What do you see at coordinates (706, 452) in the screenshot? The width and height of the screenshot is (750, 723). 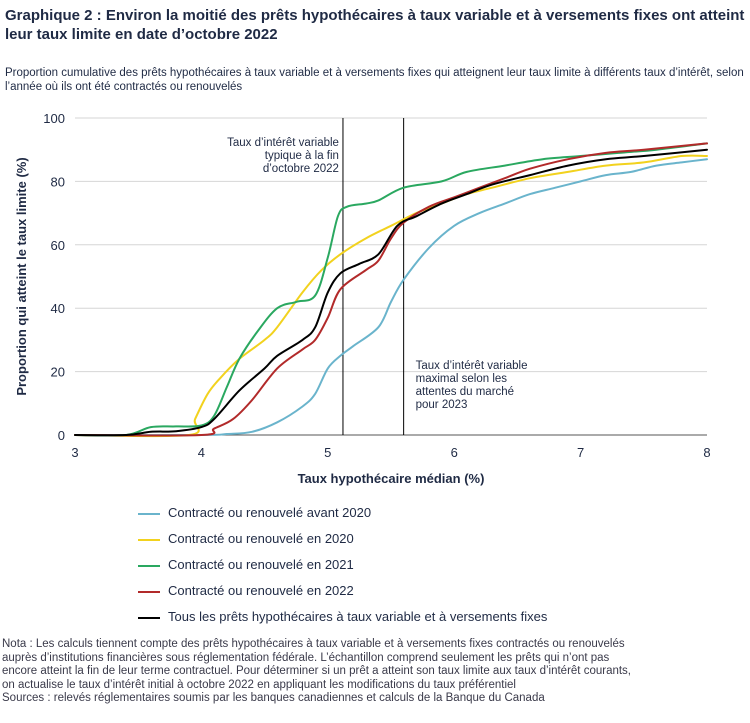 I see `x-tick-label: 8` at bounding box center [706, 452].